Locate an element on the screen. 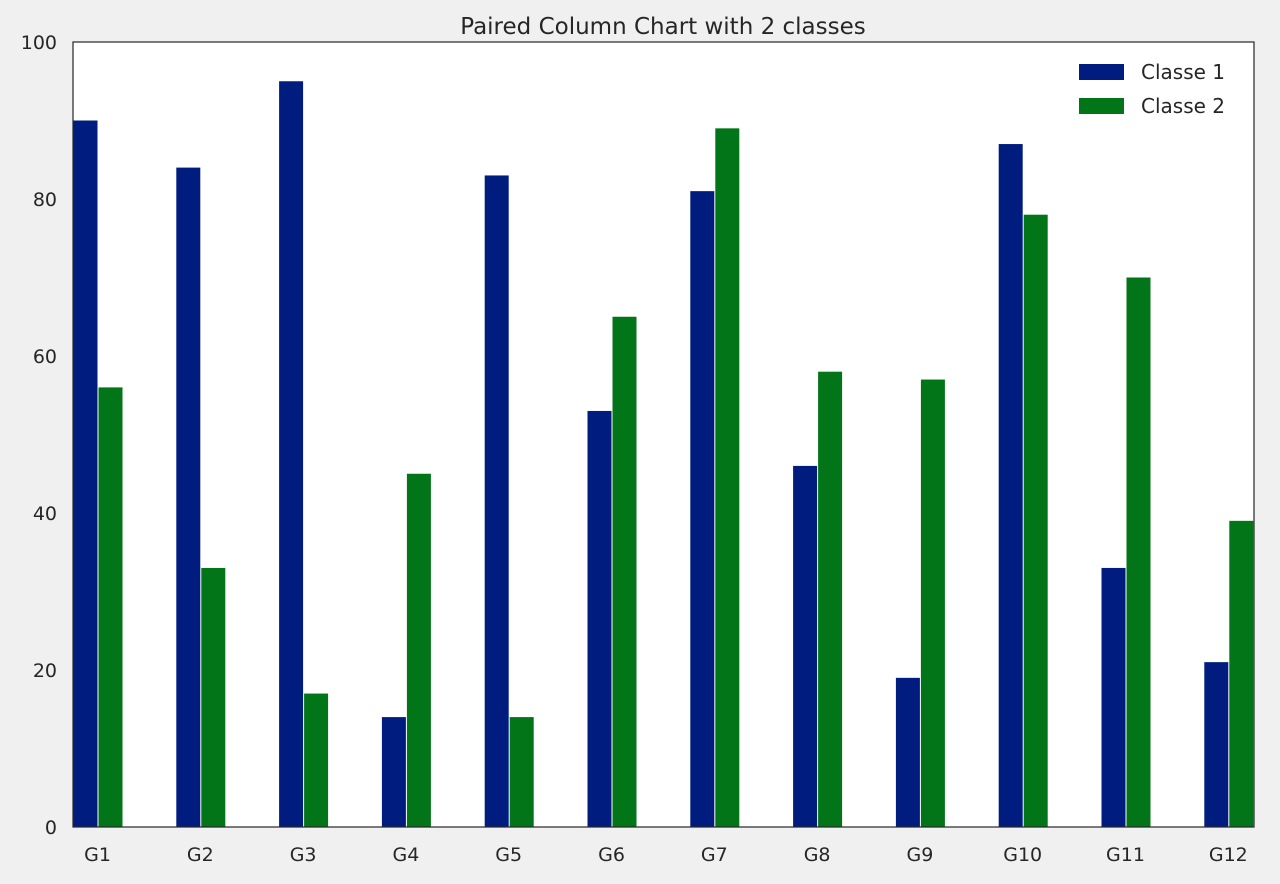  bar-group-G8 is located at coordinates (818, 599).